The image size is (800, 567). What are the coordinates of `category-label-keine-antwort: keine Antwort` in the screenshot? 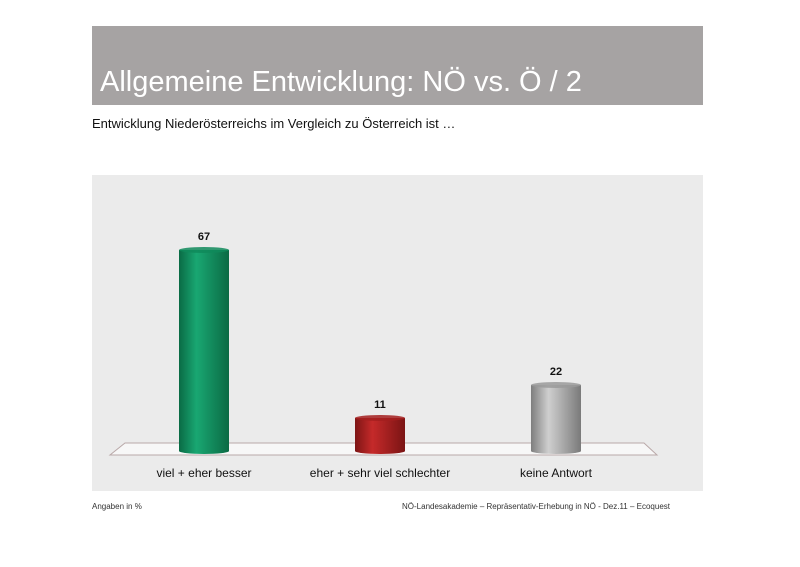 It's located at (556, 473).